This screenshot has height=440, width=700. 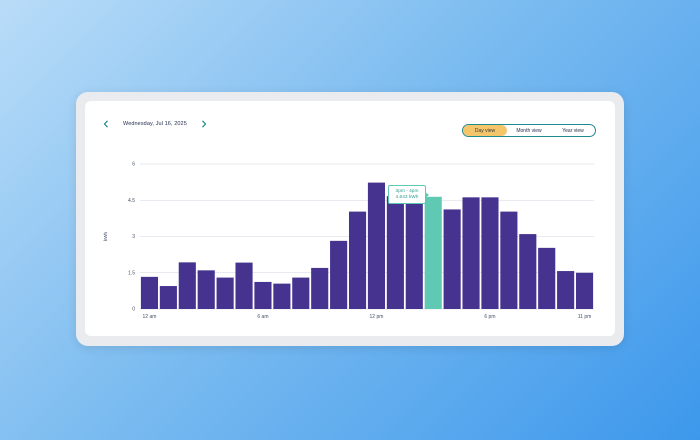 I want to click on bar-tooltip: 3pm - 4pm 4.643 kWh, so click(x=408, y=194).